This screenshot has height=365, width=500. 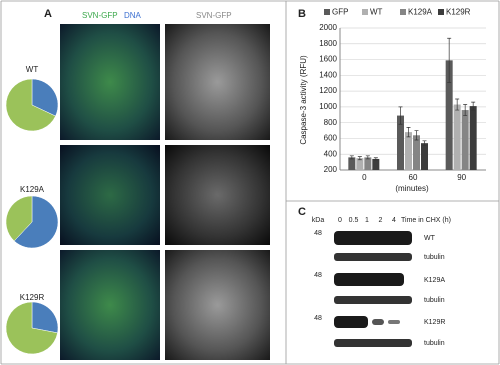 What do you see at coordinates (373, 289) in the screenshot?
I see `blots` at bounding box center [373, 289].